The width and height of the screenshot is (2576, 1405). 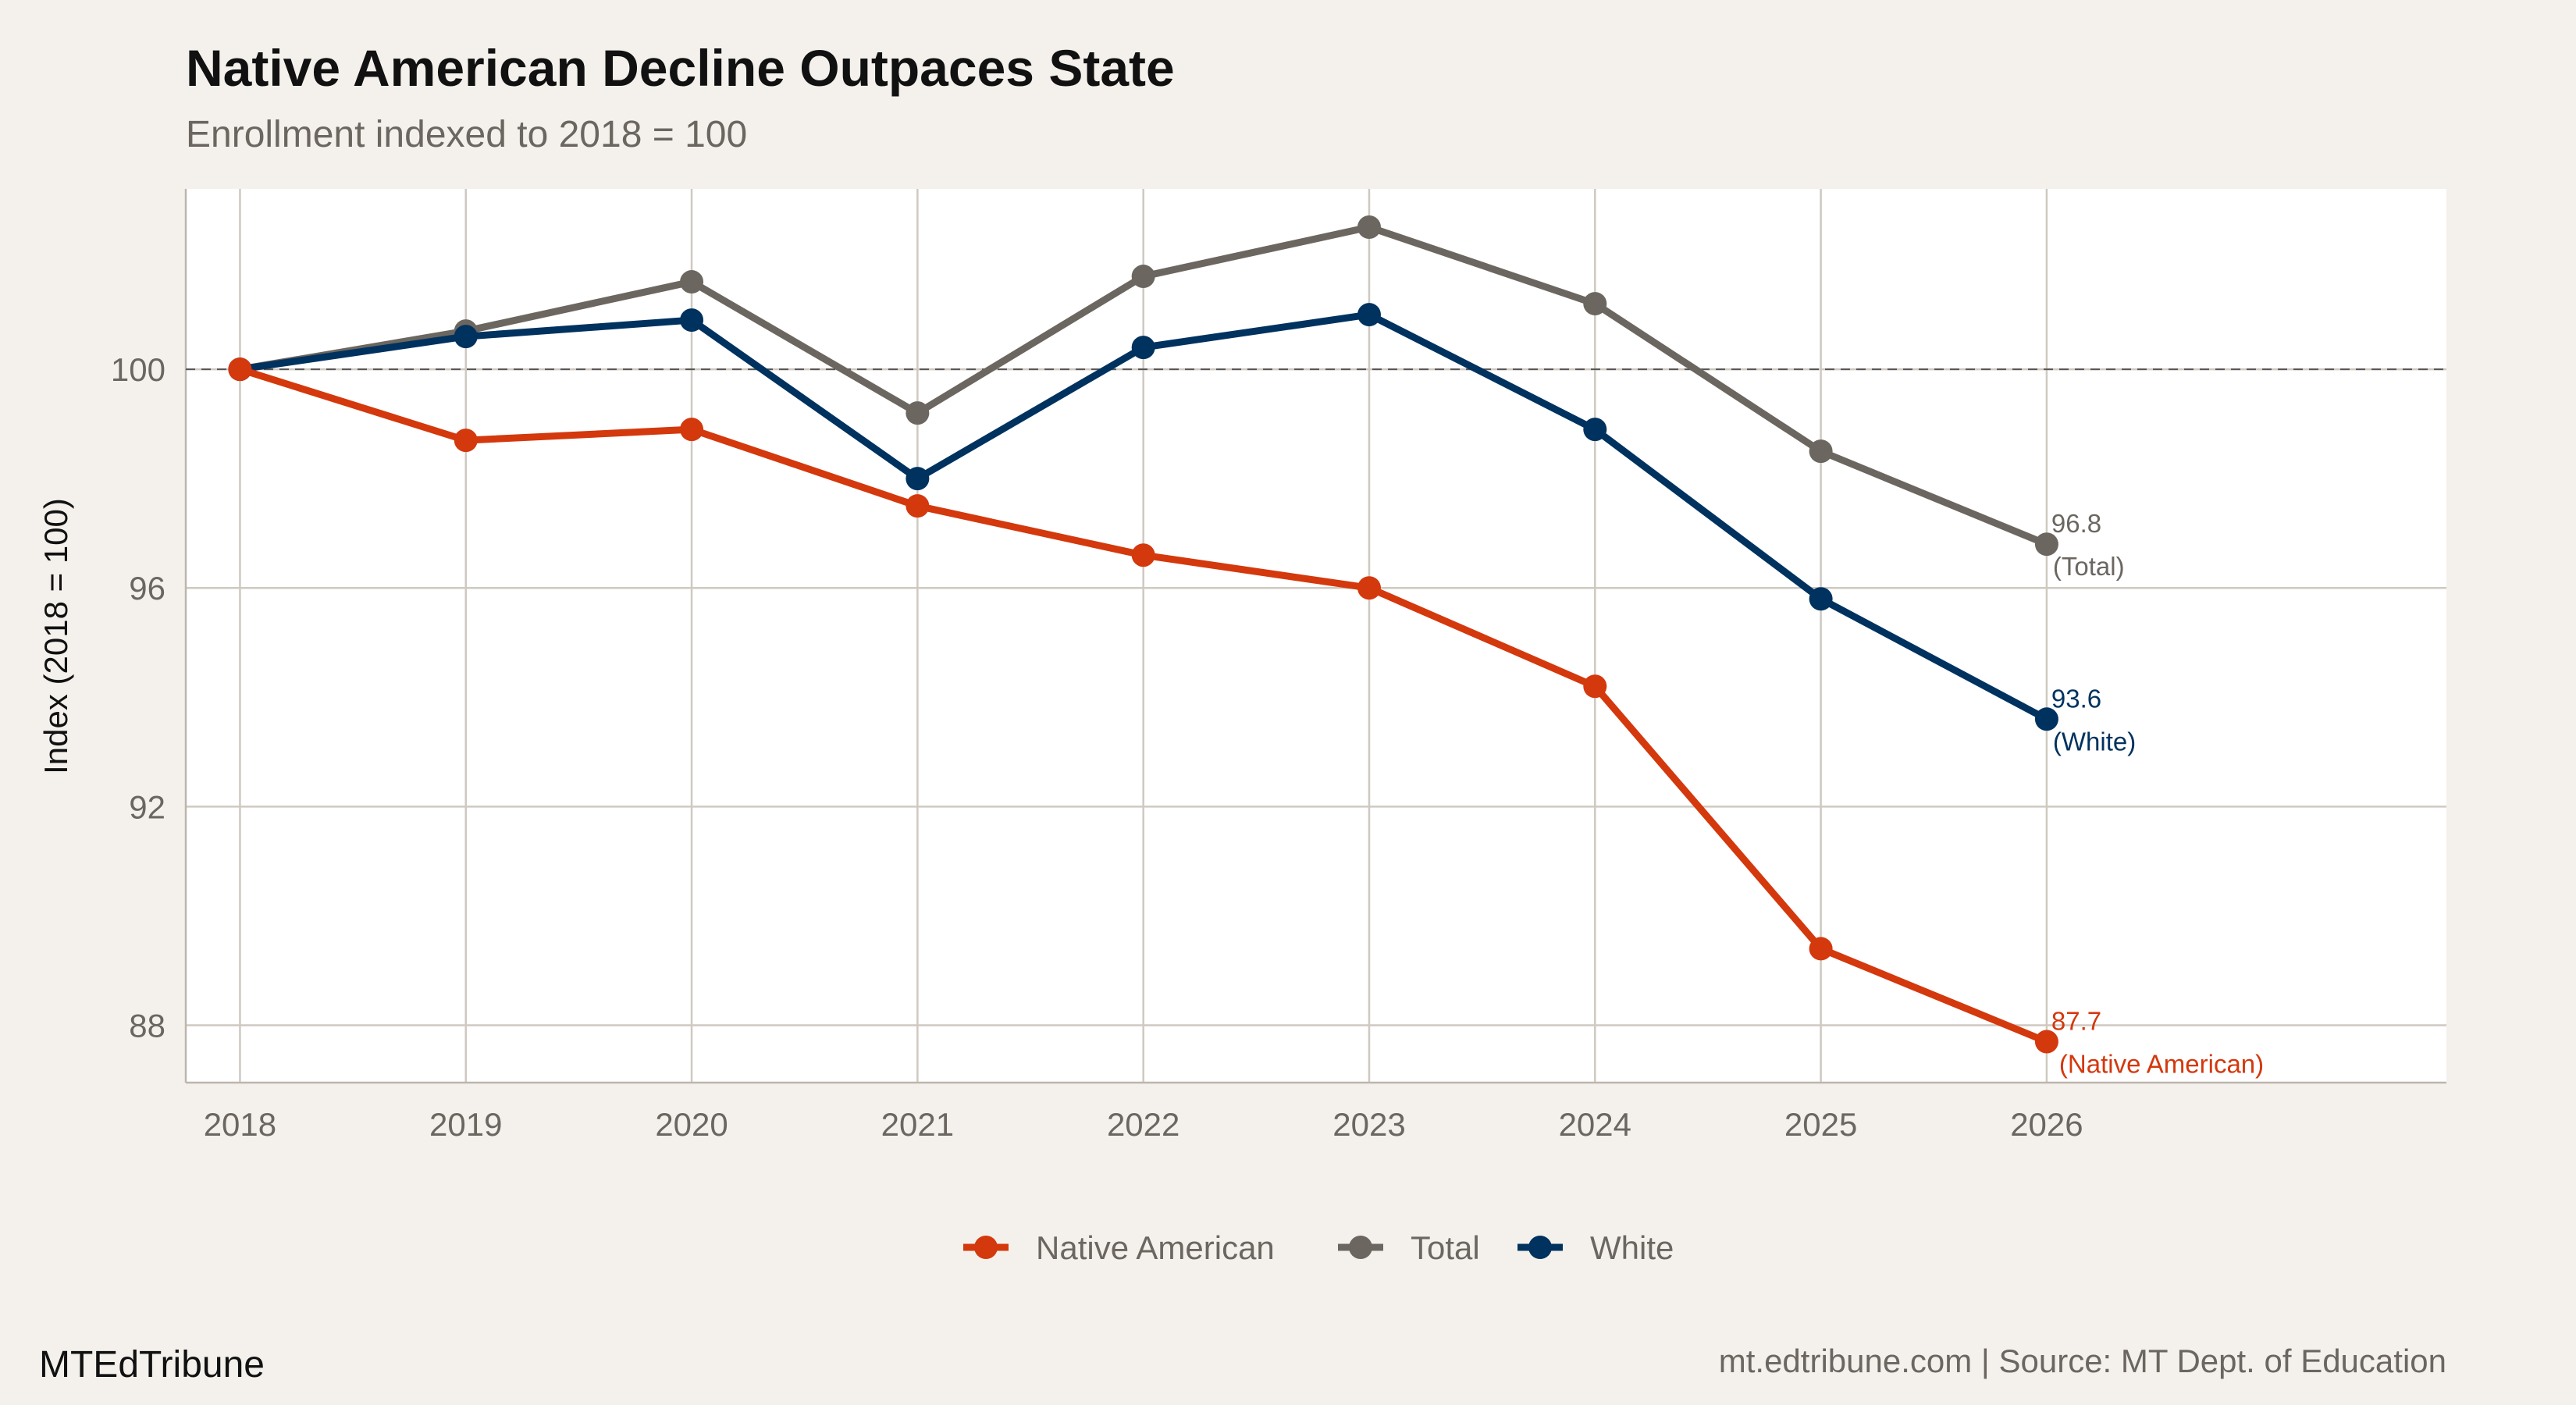 What do you see at coordinates (1318, 1247) in the screenshot?
I see `legend: Native American Total White` at bounding box center [1318, 1247].